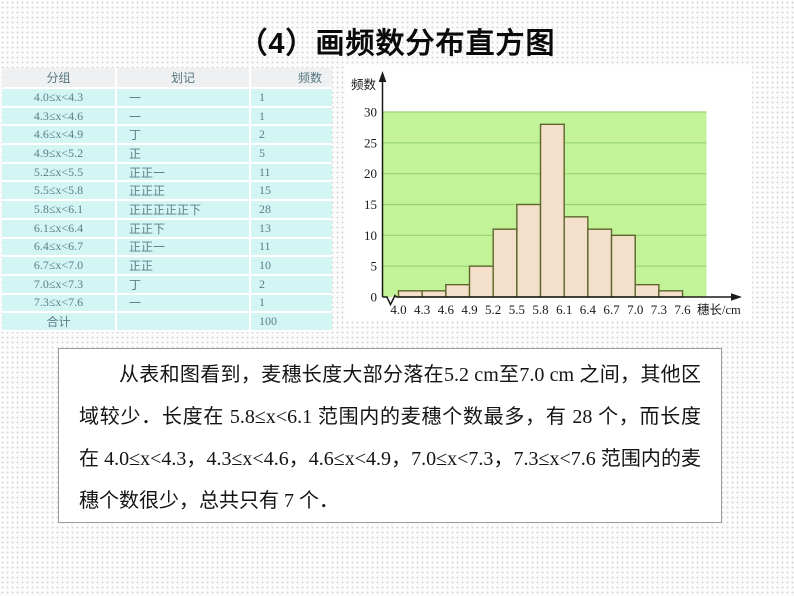 The image size is (794, 596). What do you see at coordinates (370, 173) in the screenshot?
I see `y-tick-label: 20` at bounding box center [370, 173].